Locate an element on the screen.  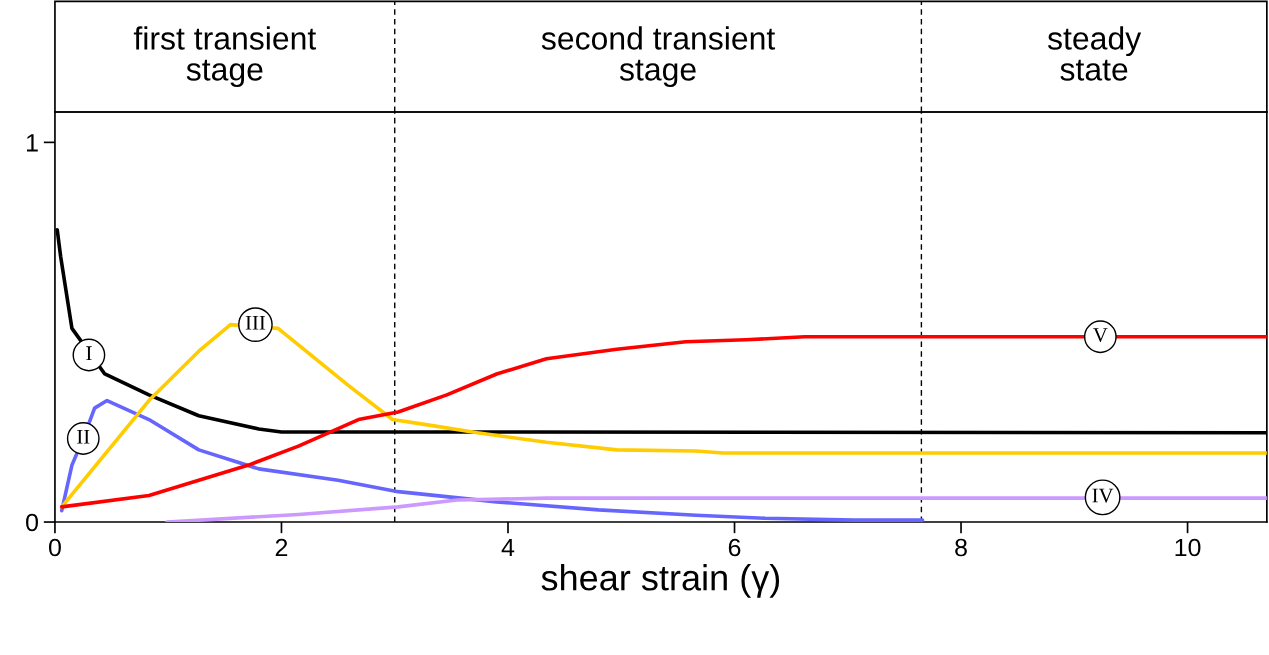
text: steady state is located at coordinates (1094, 53).